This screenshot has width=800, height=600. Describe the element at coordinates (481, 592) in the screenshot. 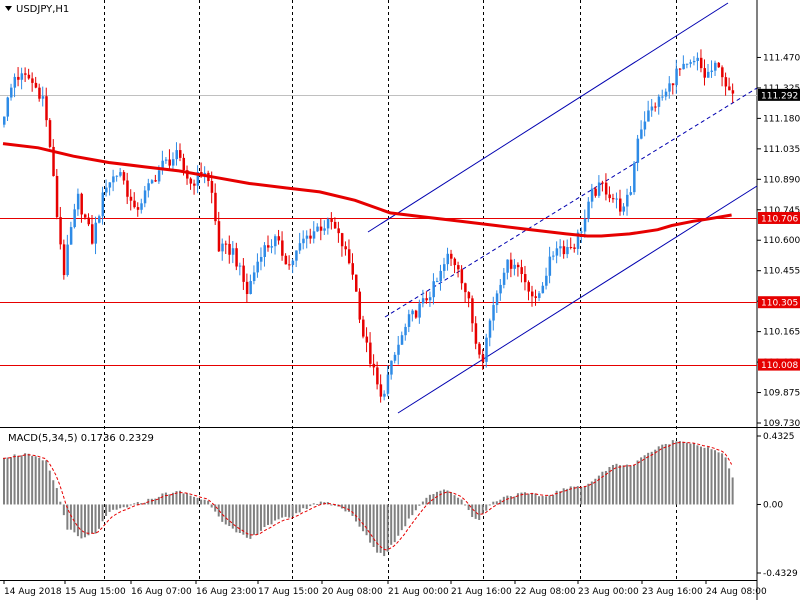

I see `time-axis-label: 21 Aug 16:00` at that location.